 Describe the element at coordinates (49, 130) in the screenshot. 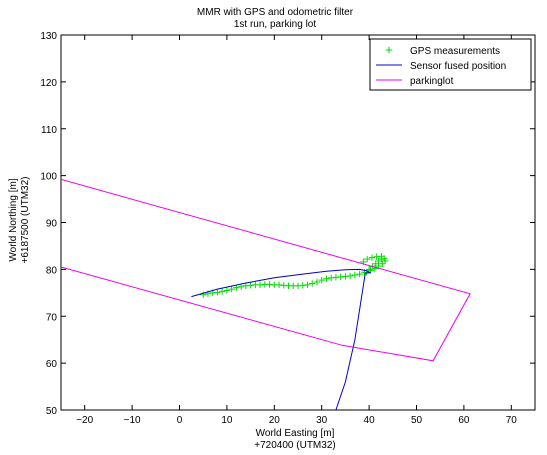

I see `y-tick-label: 110` at that location.